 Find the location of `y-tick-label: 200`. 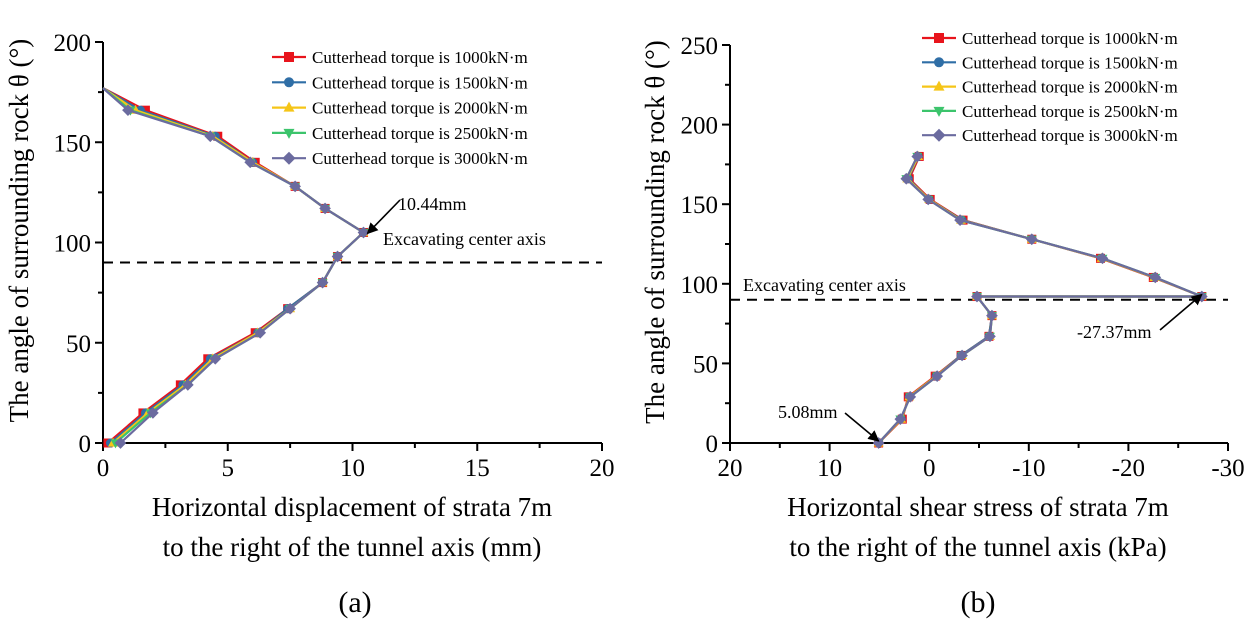

y-tick-label: 200 is located at coordinates (700, 126).